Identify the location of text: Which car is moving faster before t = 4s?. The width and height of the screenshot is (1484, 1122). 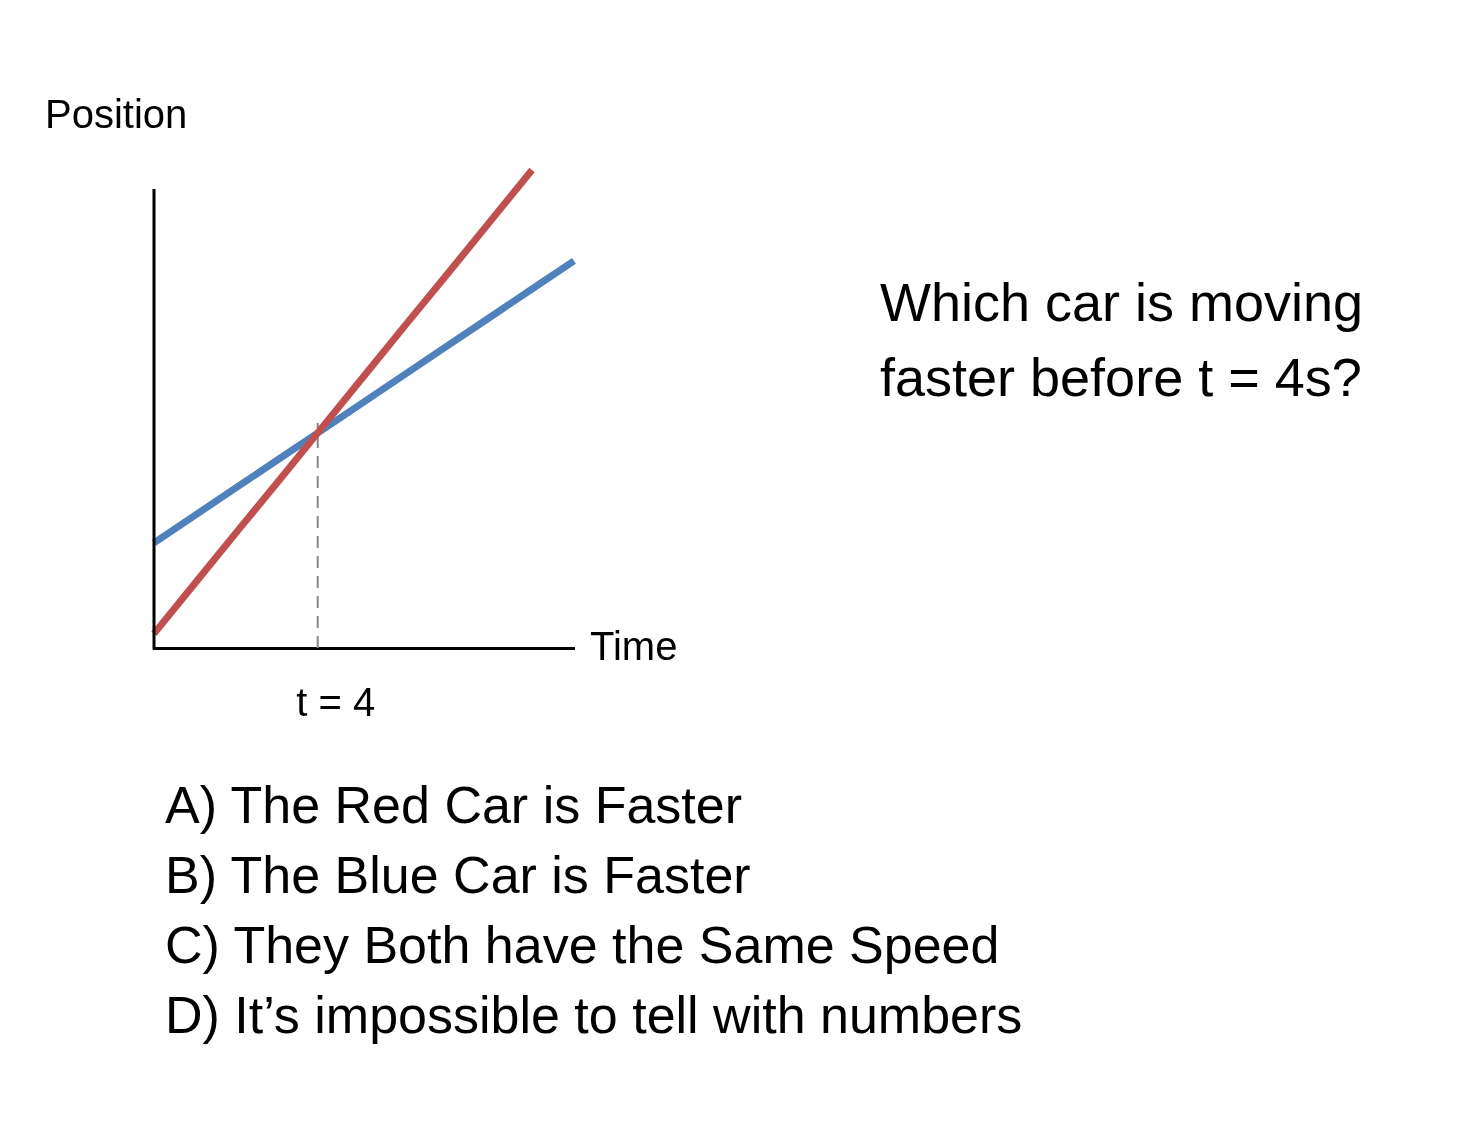
(1122, 339).